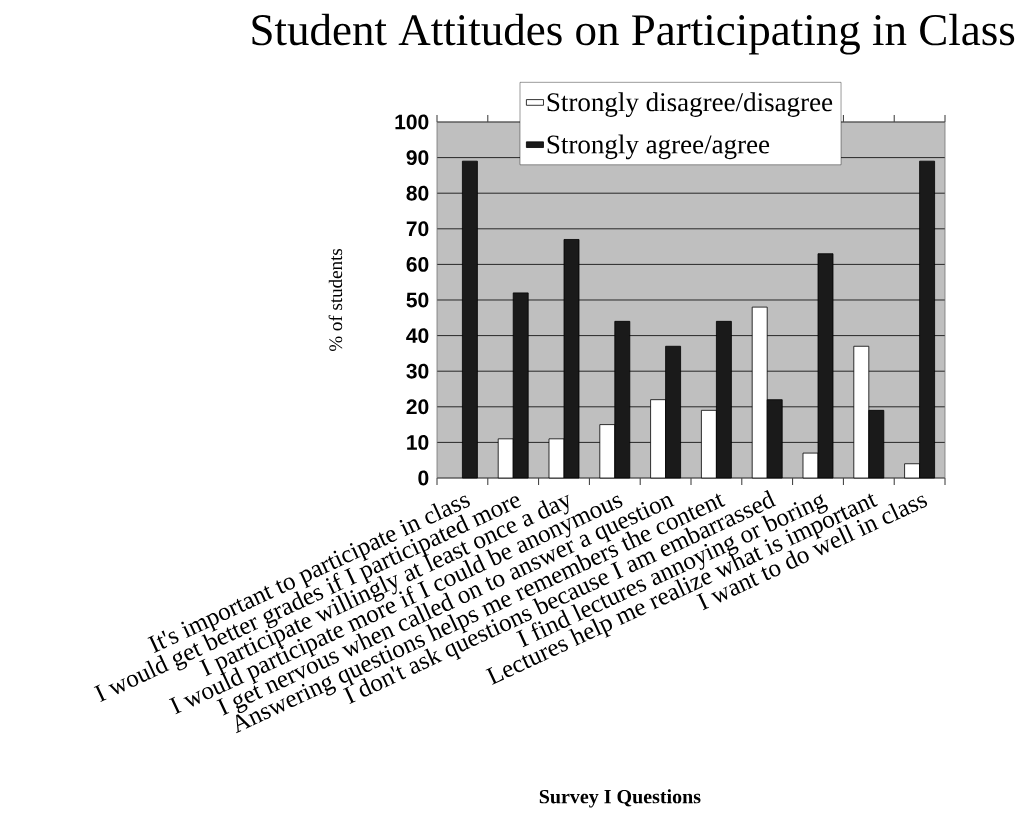  I want to click on y-tick-label: 70, so click(417, 229).